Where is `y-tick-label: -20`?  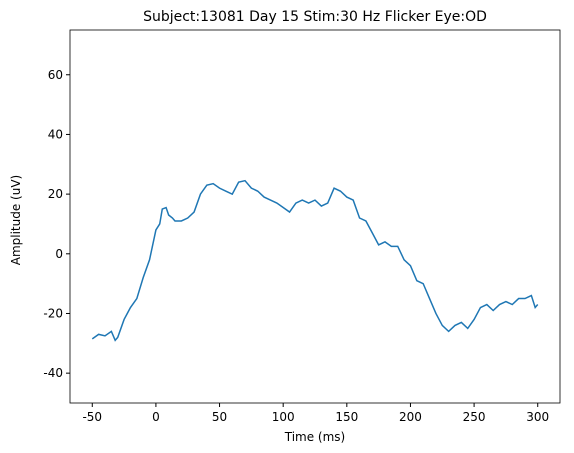
y-tick-label: -20 is located at coordinates (53, 313).